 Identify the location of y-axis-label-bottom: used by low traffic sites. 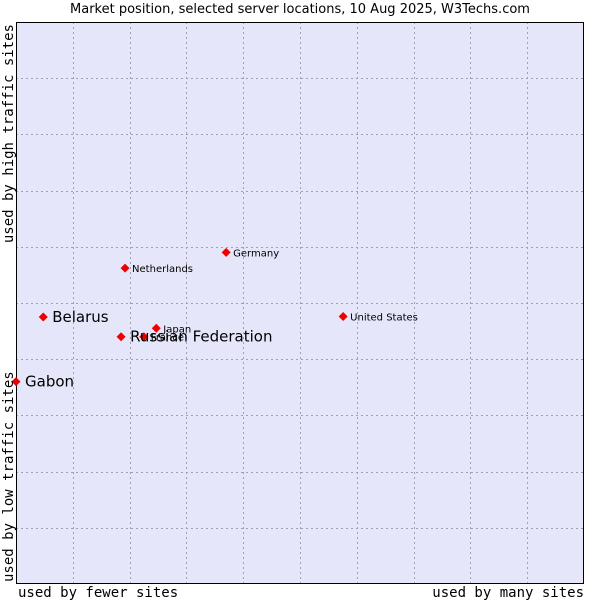
(9, 476).